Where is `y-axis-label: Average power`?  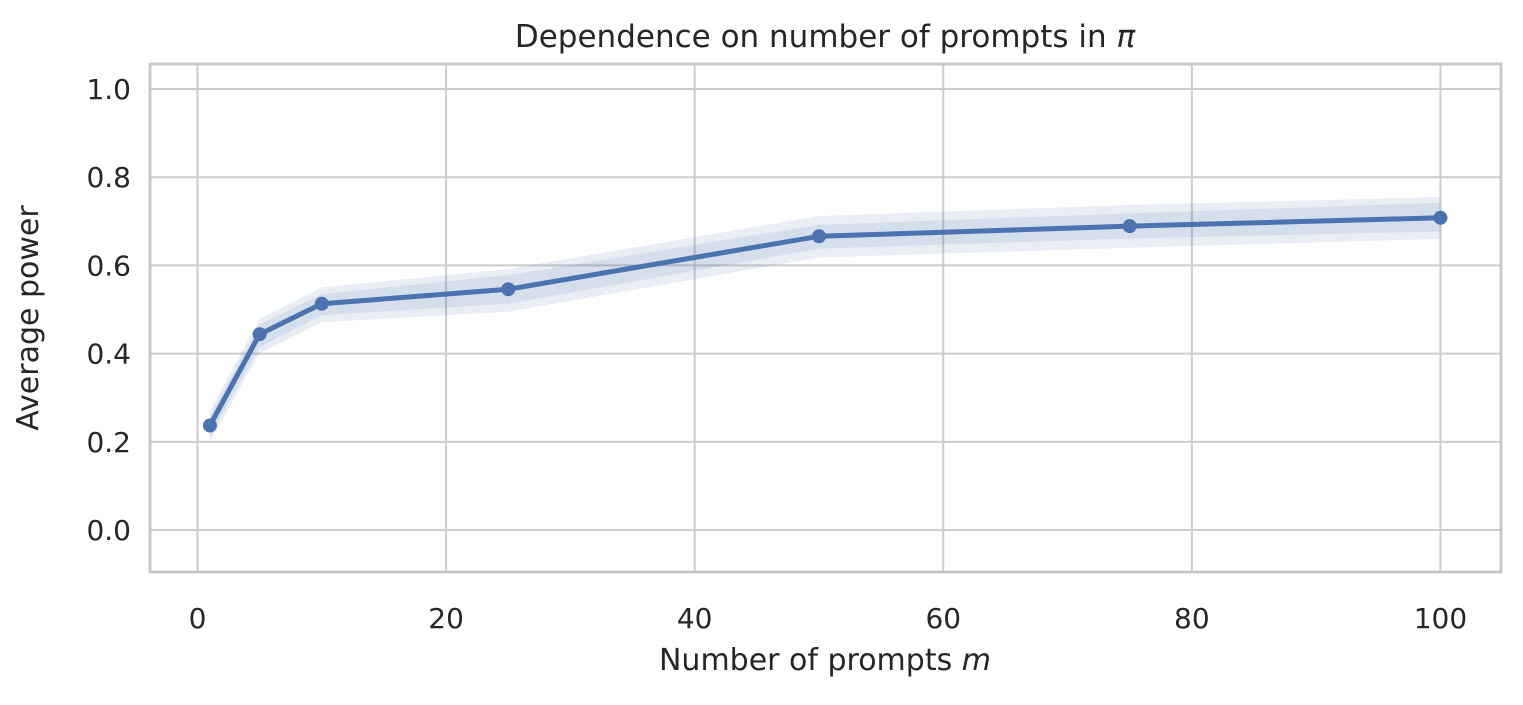
y-axis-label: Average power is located at coordinates (28, 318).